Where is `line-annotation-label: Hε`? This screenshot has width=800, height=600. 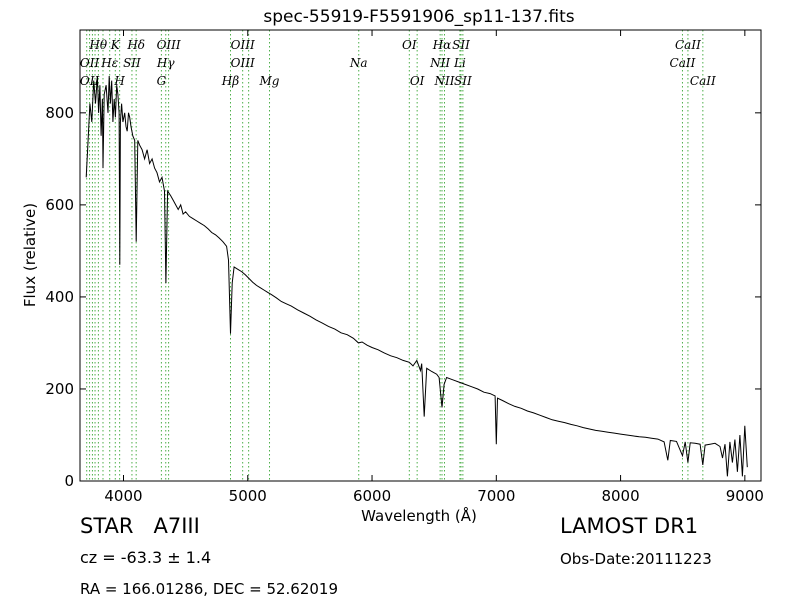 line-annotation-label: Hε is located at coordinates (109, 63).